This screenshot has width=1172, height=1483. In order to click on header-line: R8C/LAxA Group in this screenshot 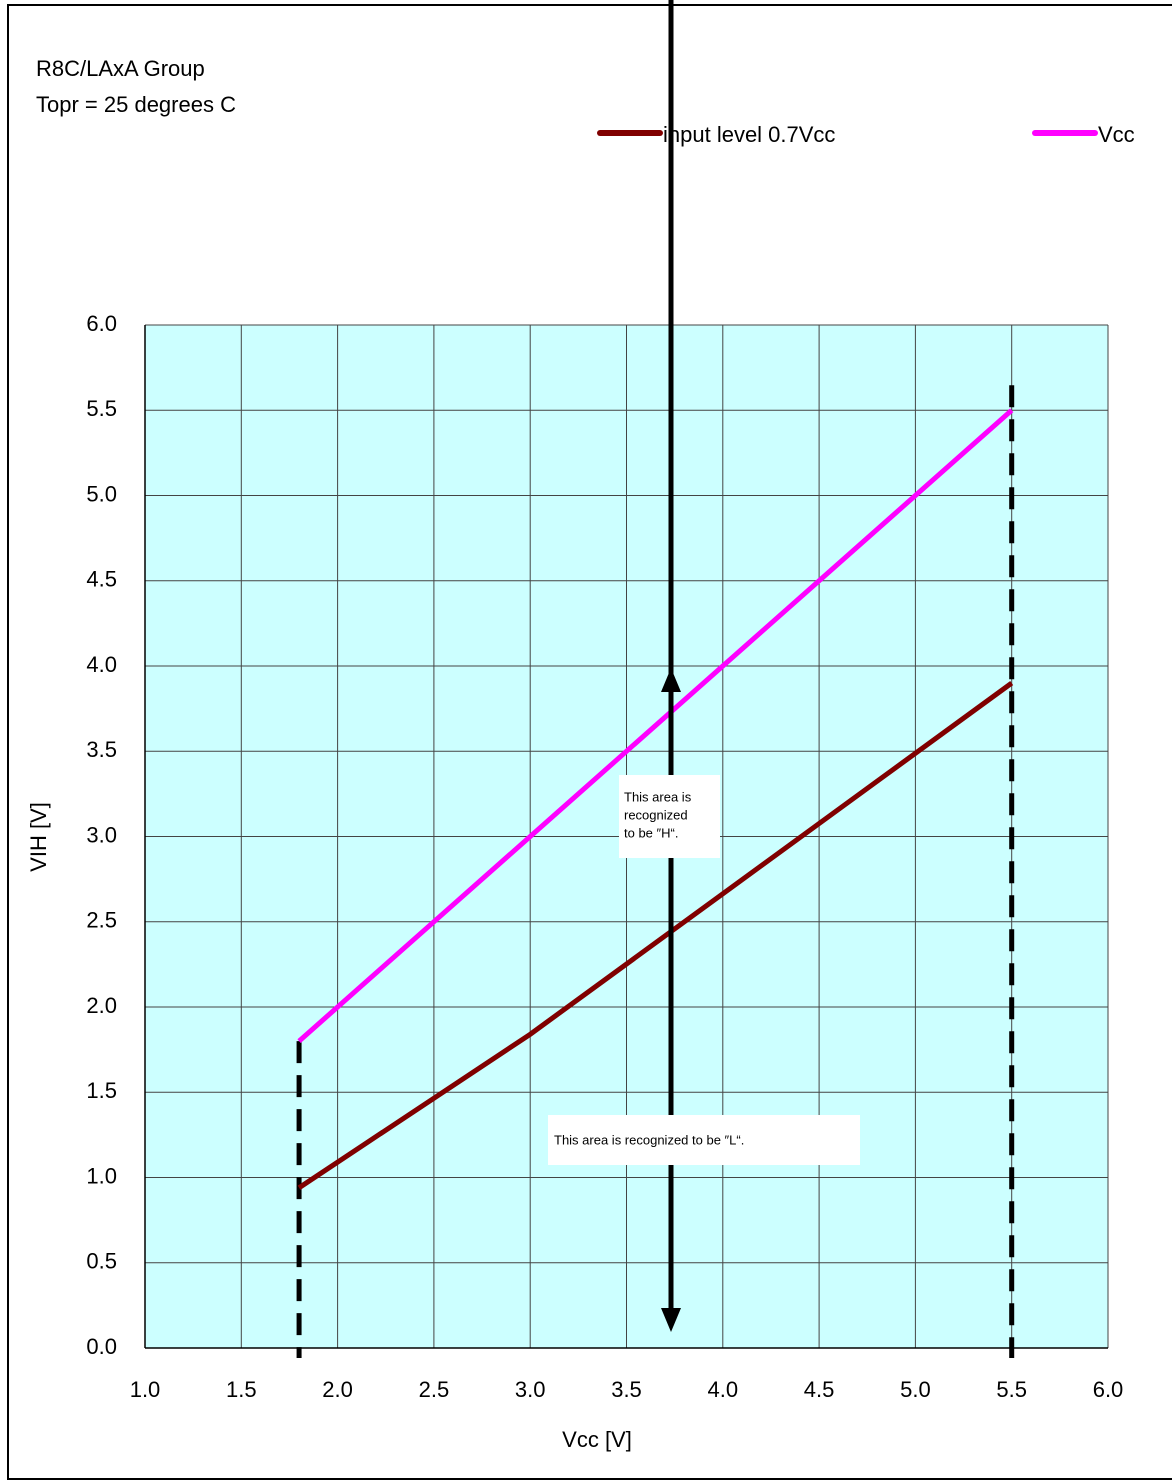, I will do `click(120, 68)`.